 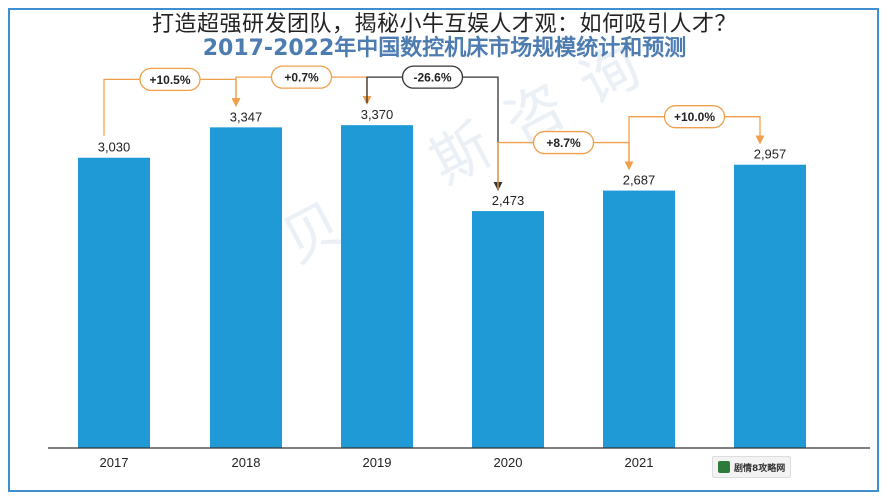 I want to click on growth-label-2: -26.6%, so click(x=432, y=78).